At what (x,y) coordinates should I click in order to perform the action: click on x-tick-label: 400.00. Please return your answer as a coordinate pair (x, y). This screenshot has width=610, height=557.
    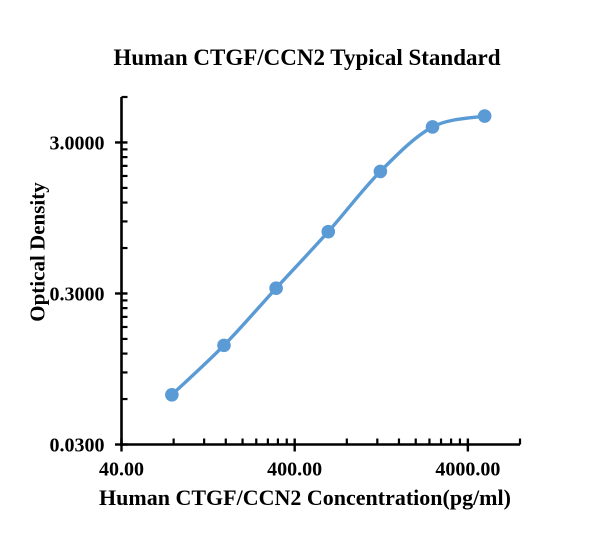
    Looking at the image, I should click on (294, 470).